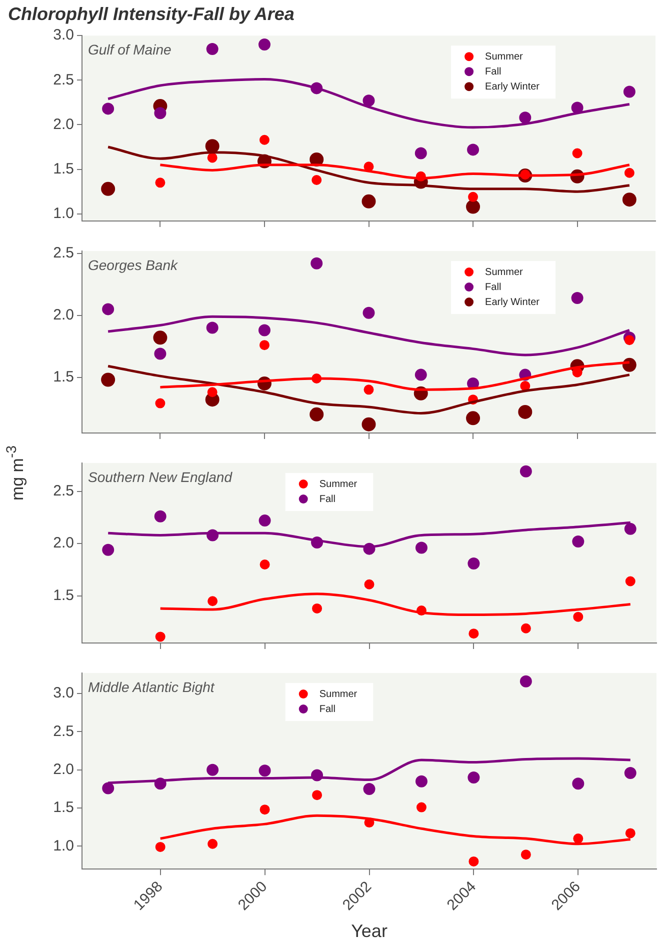  Describe the element at coordinates (130, 49) in the screenshot. I see `text: Gulf of Maine` at that location.